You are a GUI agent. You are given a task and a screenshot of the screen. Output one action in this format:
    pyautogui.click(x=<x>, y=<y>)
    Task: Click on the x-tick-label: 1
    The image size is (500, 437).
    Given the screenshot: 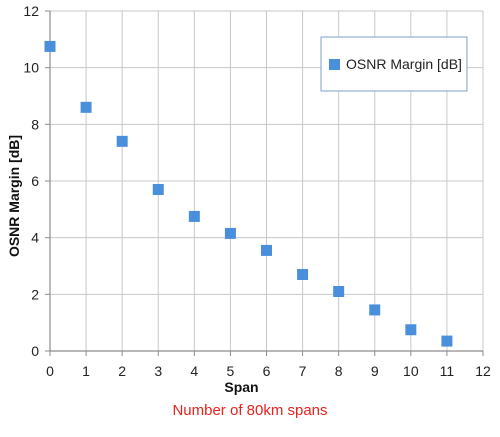 What is the action you would take?
    pyautogui.click(x=86, y=371)
    